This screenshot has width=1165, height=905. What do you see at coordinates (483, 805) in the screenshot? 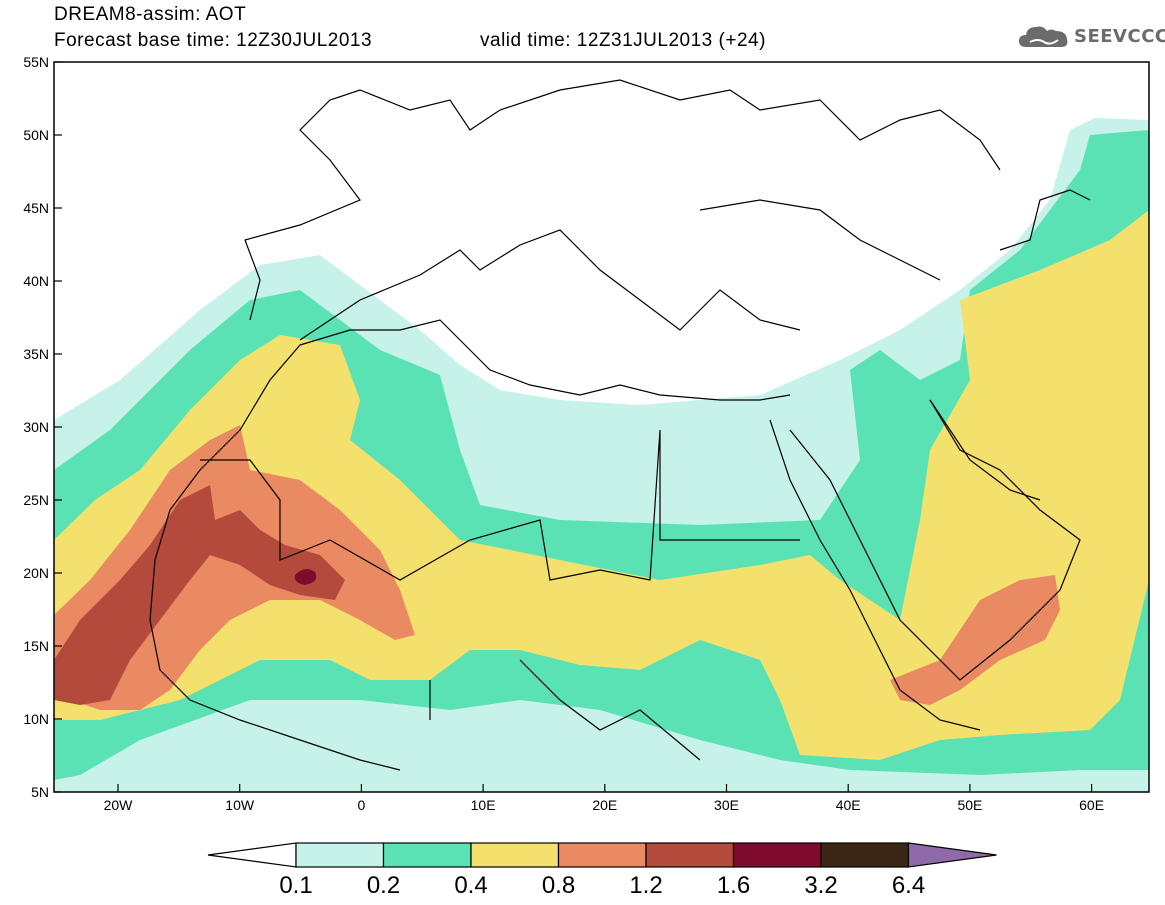
I see `lon-label: 10E` at bounding box center [483, 805].